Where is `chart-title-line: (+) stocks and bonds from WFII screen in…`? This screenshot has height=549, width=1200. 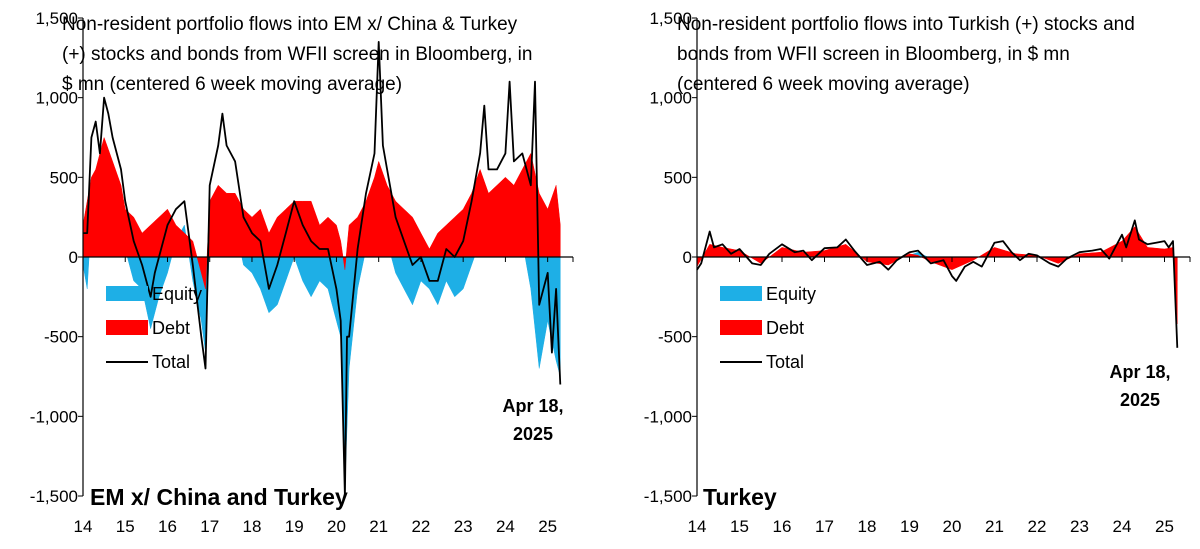 chart-title-line: (+) stocks and bonds from WFII screen in… is located at coordinates (297, 54).